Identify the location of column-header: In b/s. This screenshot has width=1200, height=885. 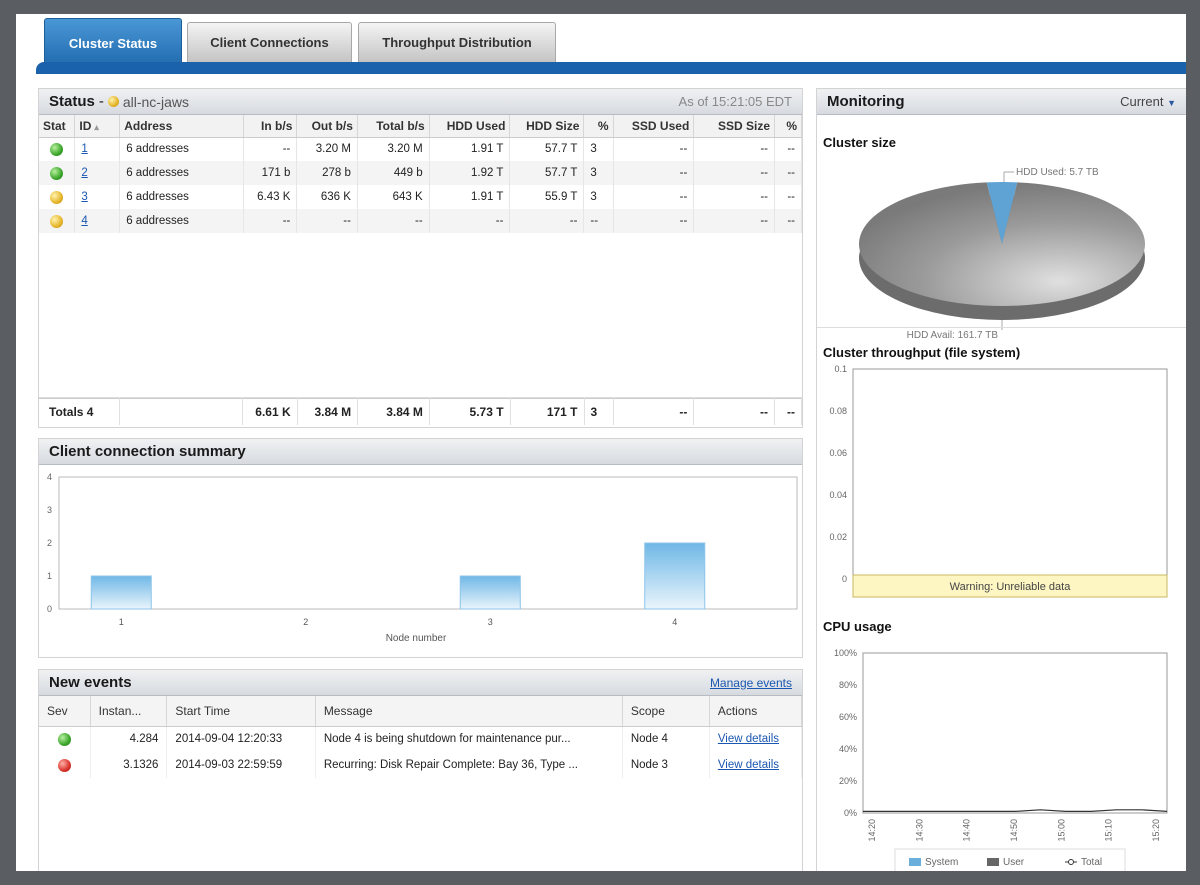
(270, 126).